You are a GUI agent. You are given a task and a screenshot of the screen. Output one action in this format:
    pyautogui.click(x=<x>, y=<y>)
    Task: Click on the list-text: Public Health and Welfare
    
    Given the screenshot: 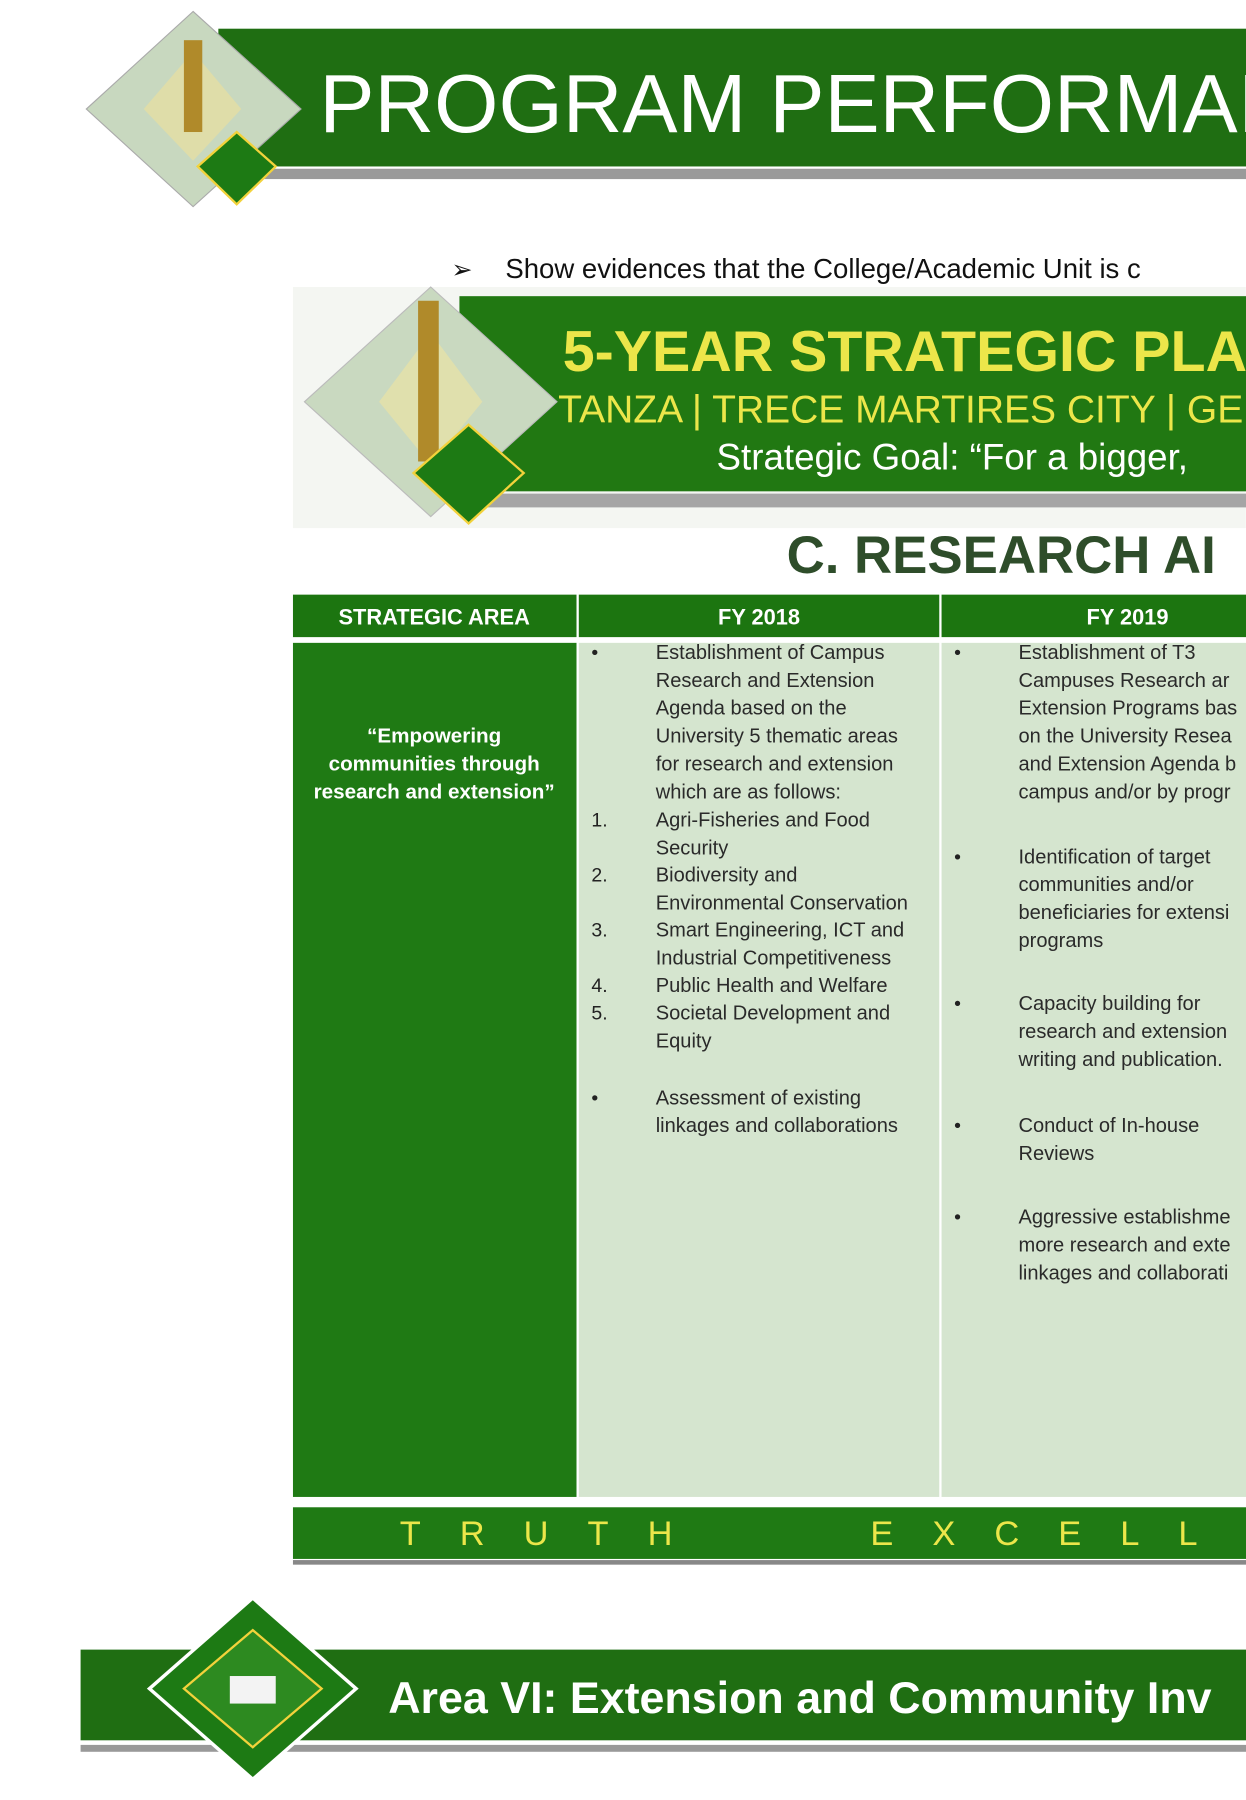 What is the action you would take?
    pyautogui.click(x=772, y=986)
    